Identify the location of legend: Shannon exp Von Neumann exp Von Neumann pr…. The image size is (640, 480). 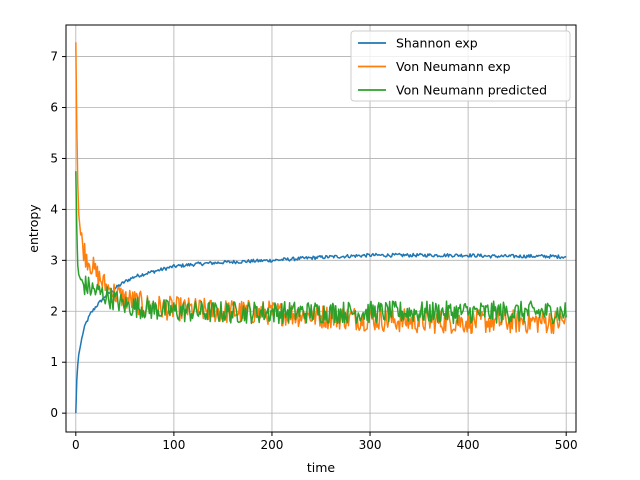
(460, 66).